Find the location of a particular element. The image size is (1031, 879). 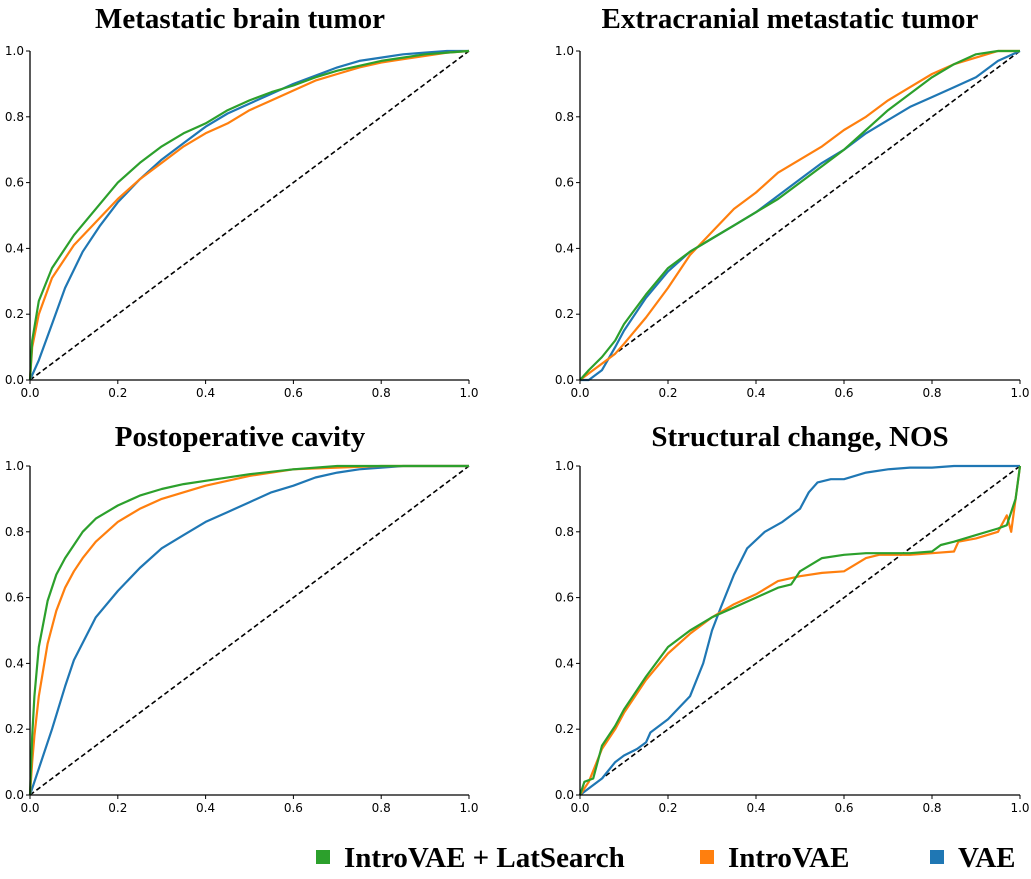

panel-title: Structural change, NOS is located at coordinates (799, 437).